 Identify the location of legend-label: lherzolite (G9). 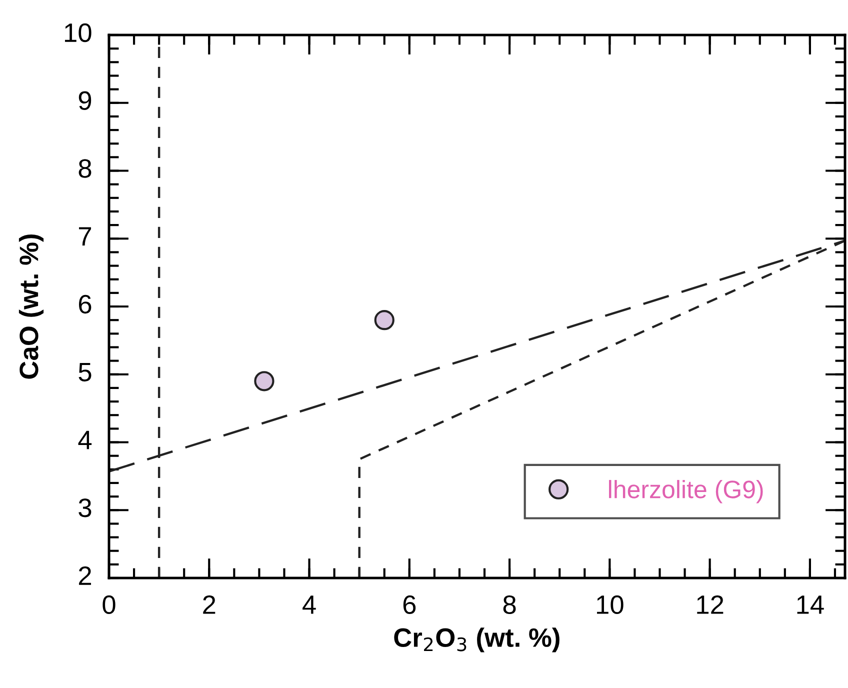
(686, 492).